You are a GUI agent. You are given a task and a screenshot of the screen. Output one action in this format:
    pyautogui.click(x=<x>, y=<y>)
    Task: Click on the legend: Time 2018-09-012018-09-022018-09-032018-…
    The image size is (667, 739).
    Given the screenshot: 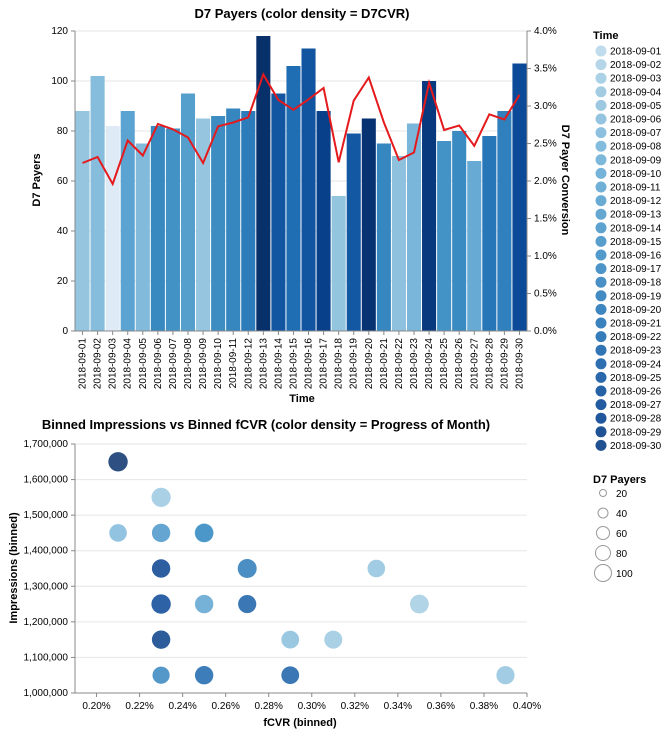 What is the action you would take?
    pyautogui.click(x=627, y=306)
    